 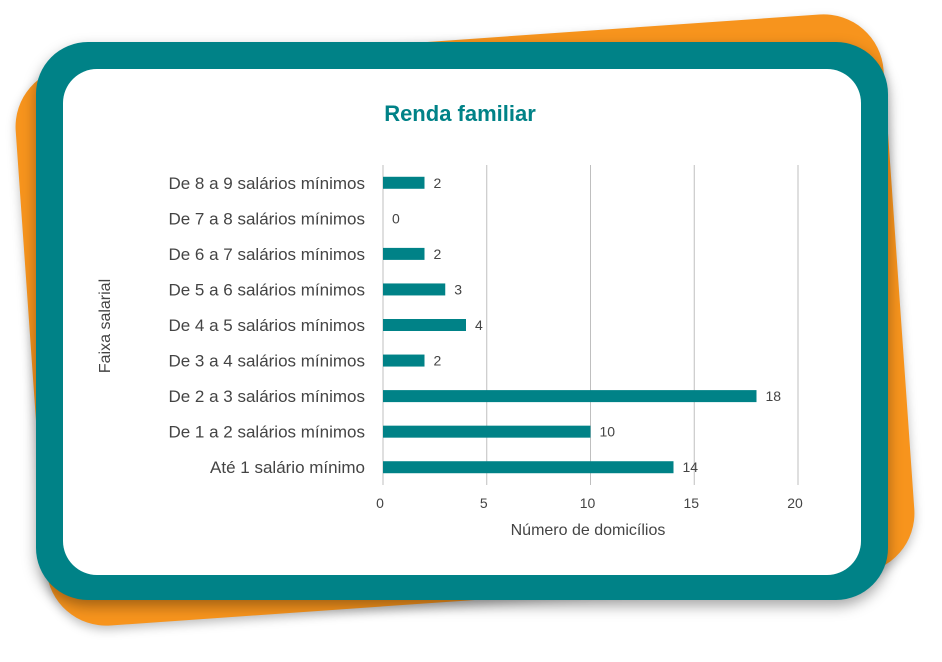 What do you see at coordinates (266, 183) in the screenshot?
I see `category-label: De 8 a 9 salários mínimos` at bounding box center [266, 183].